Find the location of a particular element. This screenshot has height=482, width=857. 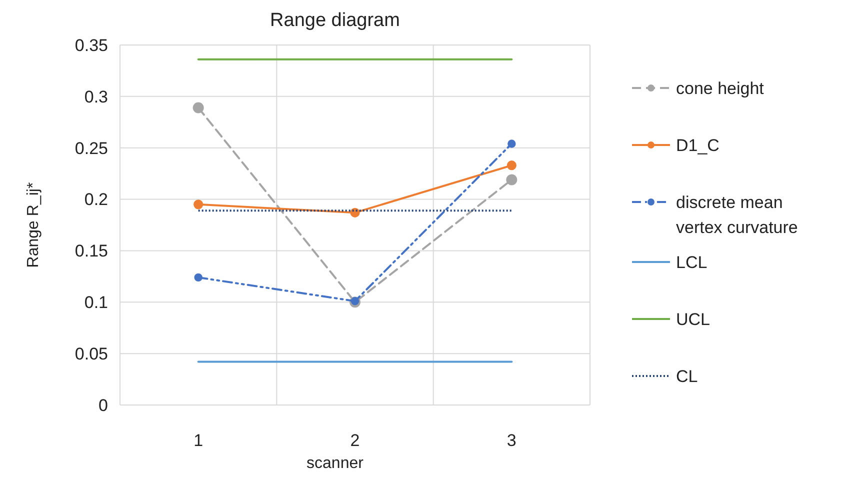

y-tick-label: 0.2 is located at coordinates (96, 200).